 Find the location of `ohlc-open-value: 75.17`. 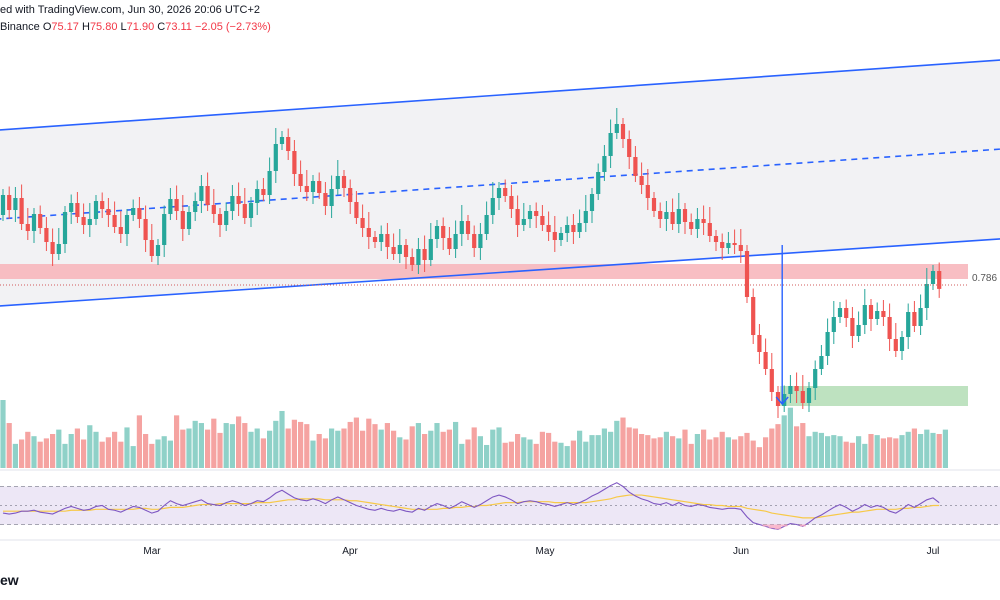

ohlc-open-value: 75.17 is located at coordinates (65, 27).